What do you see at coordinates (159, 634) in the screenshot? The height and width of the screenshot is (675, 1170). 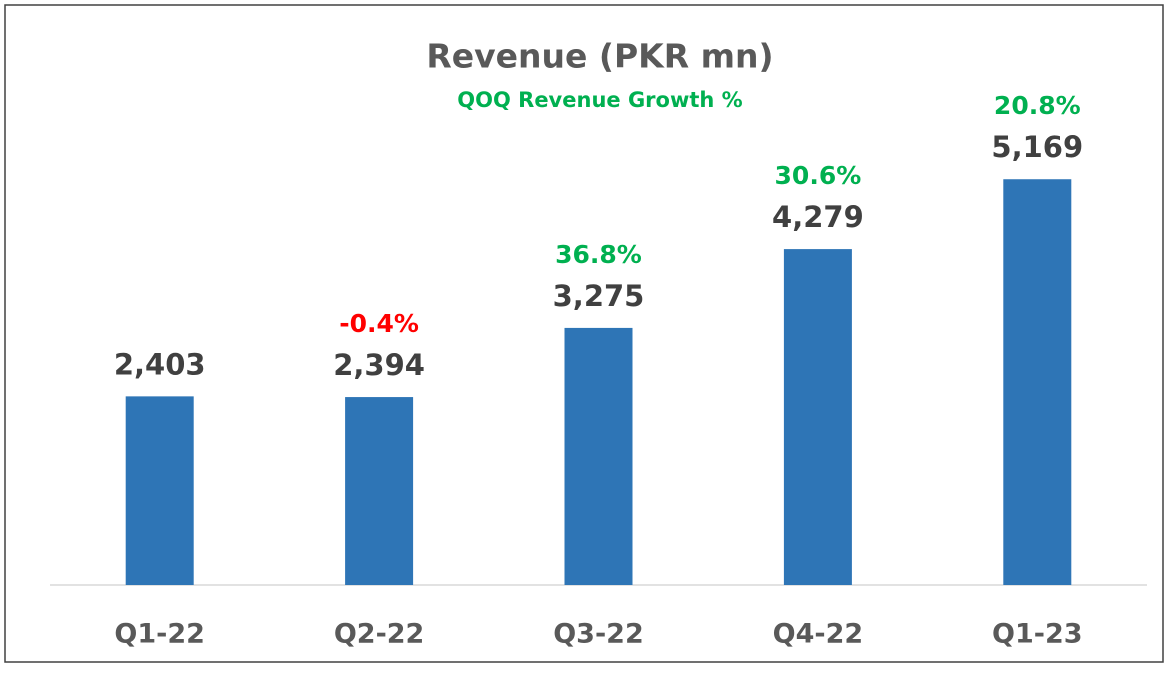 I see `x-tick-label: Q1-22` at bounding box center [159, 634].